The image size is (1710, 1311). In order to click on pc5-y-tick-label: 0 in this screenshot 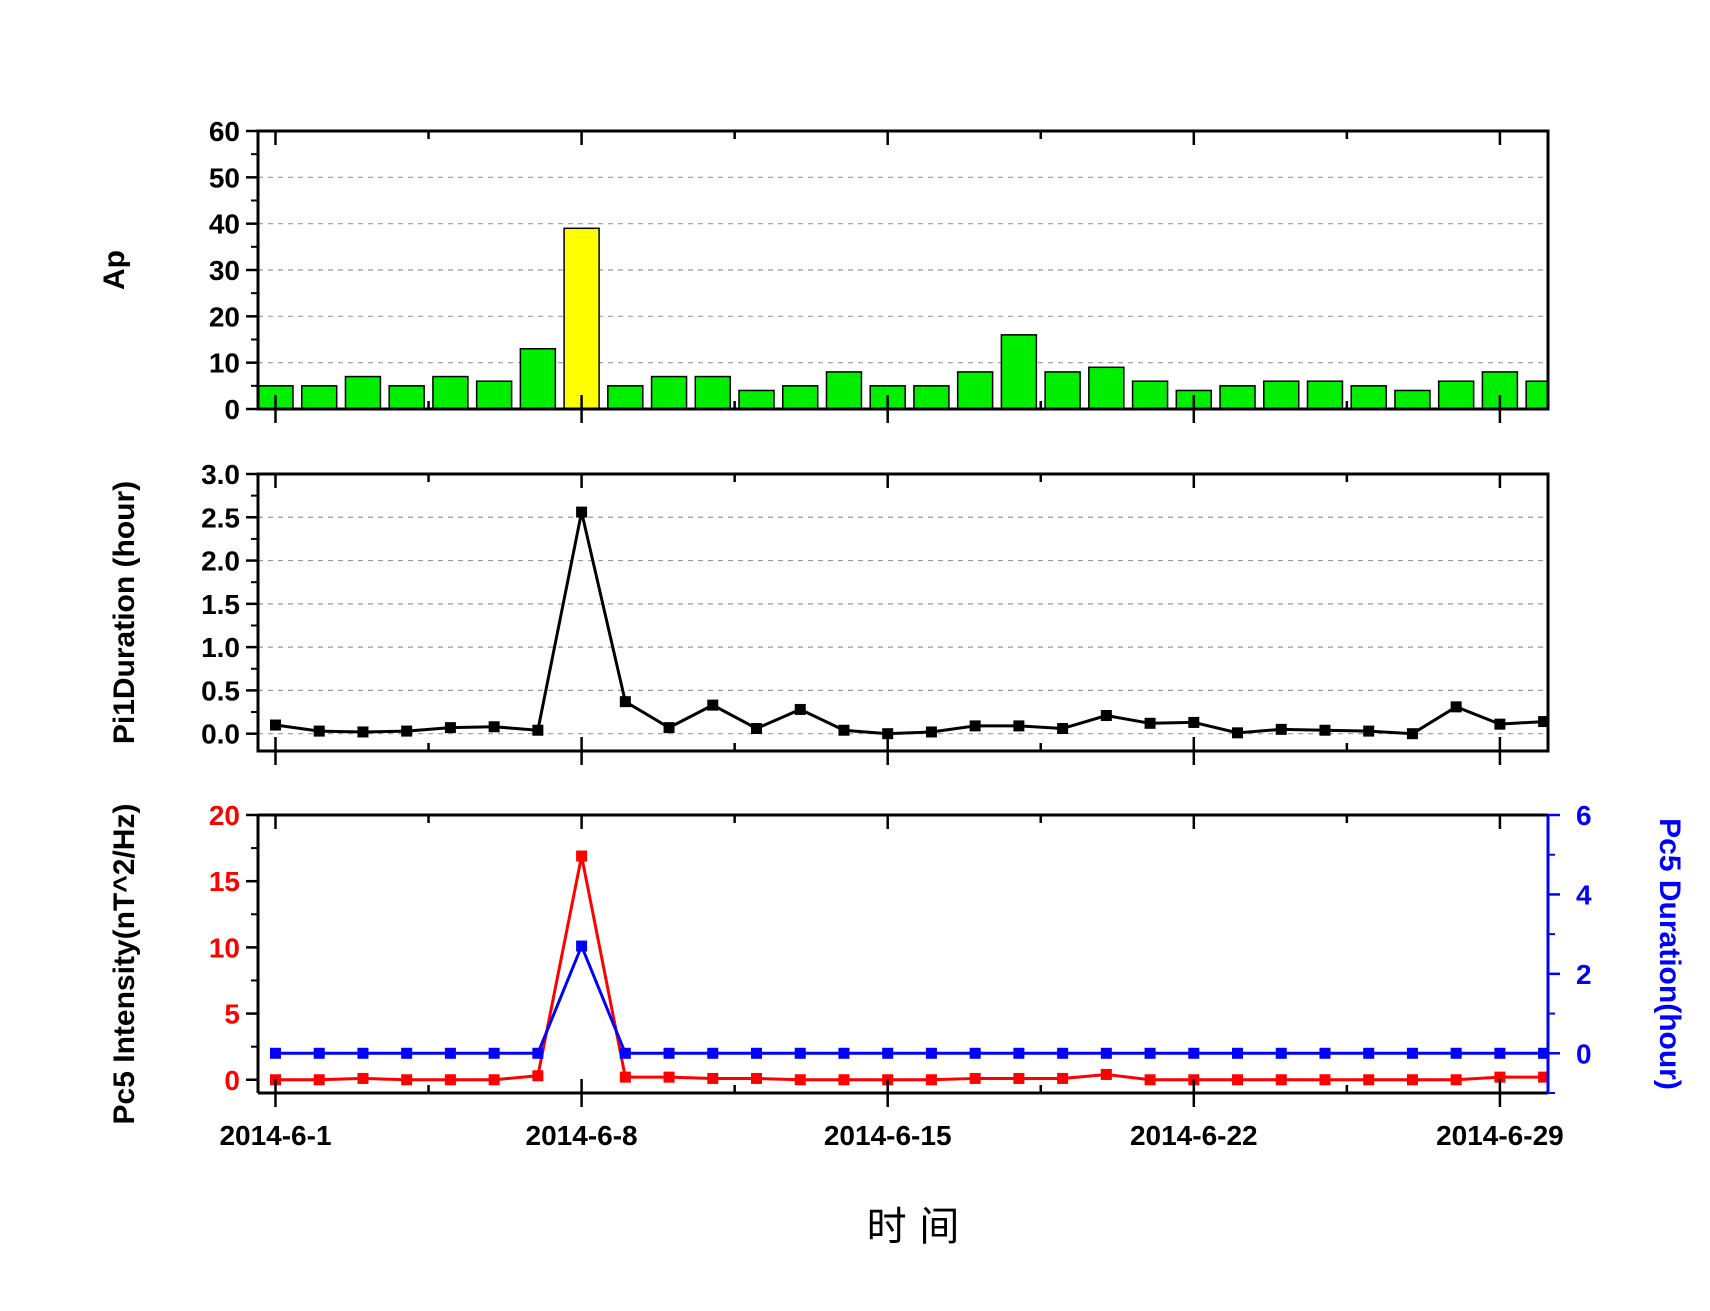, I will do `click(232, 1080)`.